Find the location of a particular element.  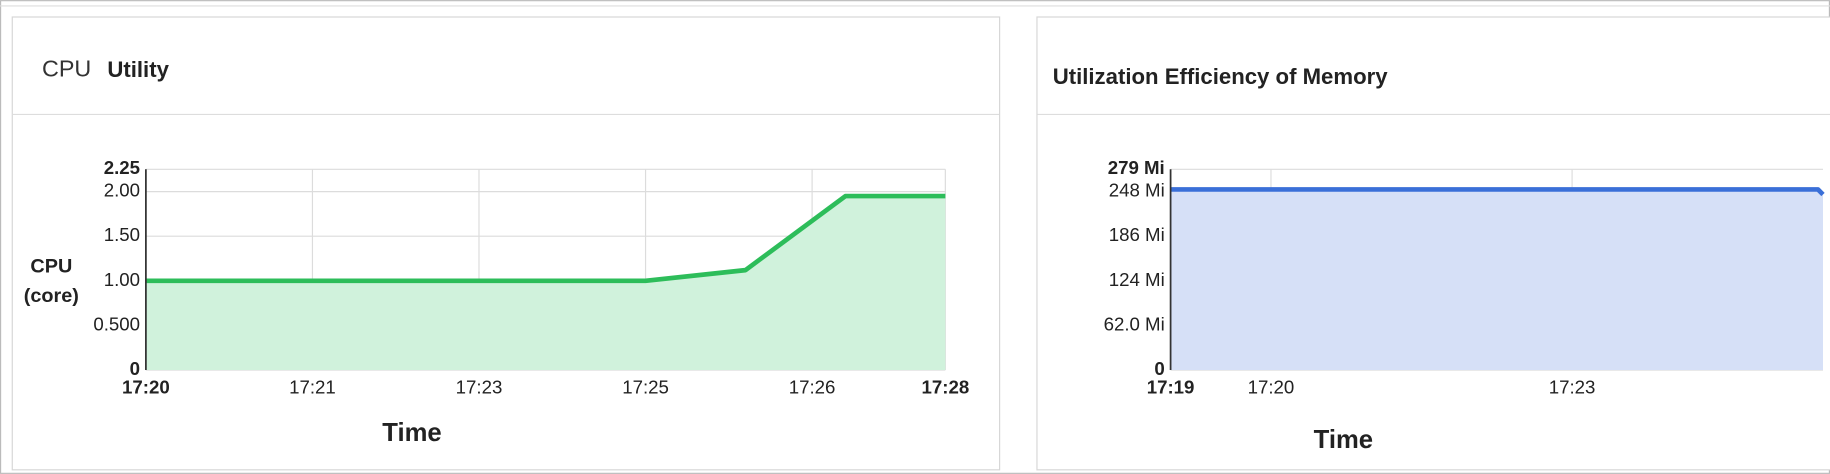

x-tick-label: 17:26 is located at coordinates (812, 387).